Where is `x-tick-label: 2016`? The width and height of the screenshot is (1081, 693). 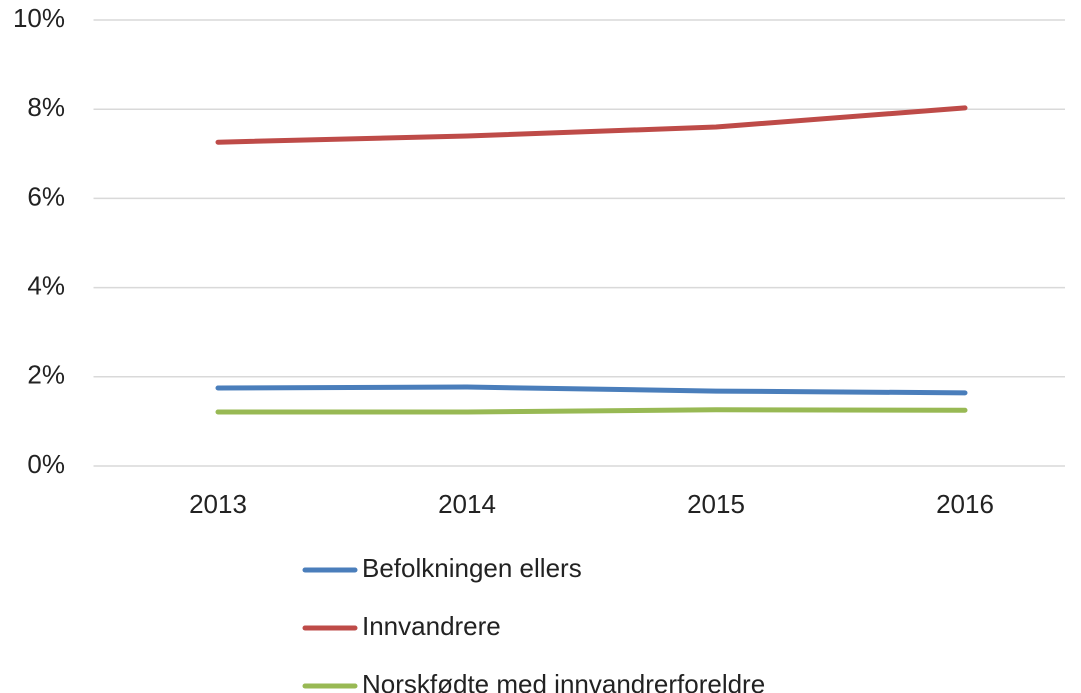
x-tick-label: 2016 is located at coordinates (965, 504).